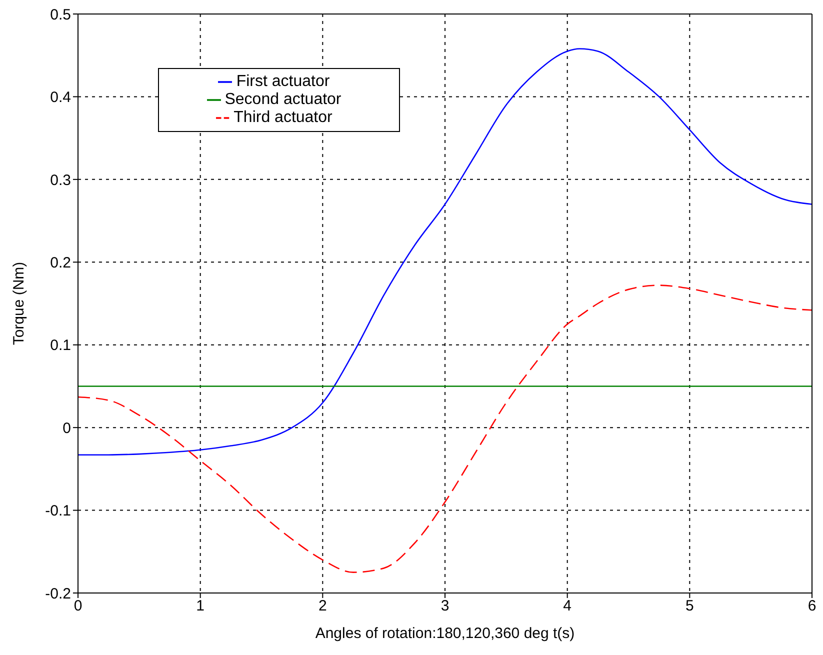 This screenshot has width=823, height=655. I want to click on y-axis-title: Torque (Nm), so click(19, 304).